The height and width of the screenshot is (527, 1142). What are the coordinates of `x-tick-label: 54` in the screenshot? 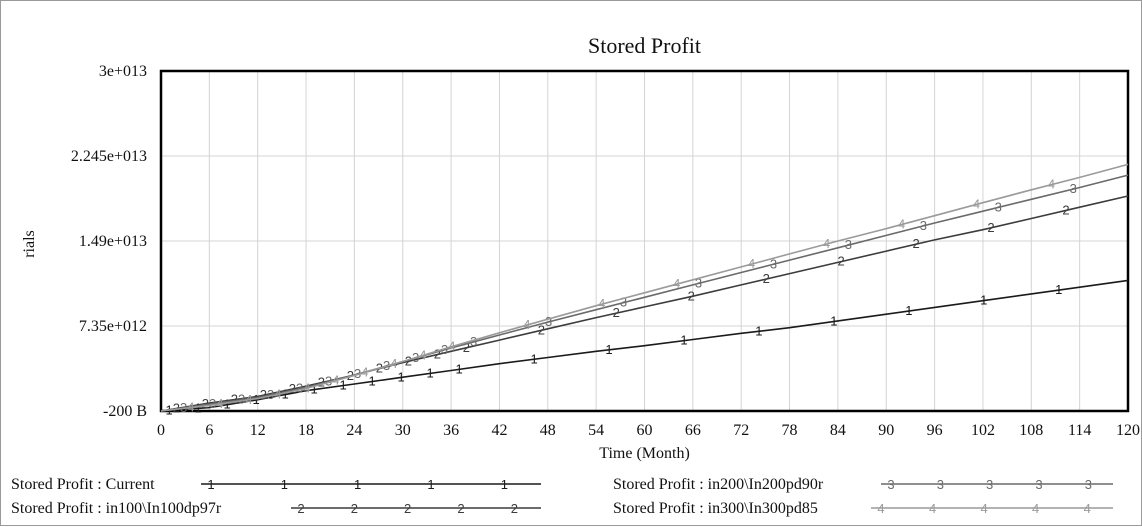 It's located at (596, 430).